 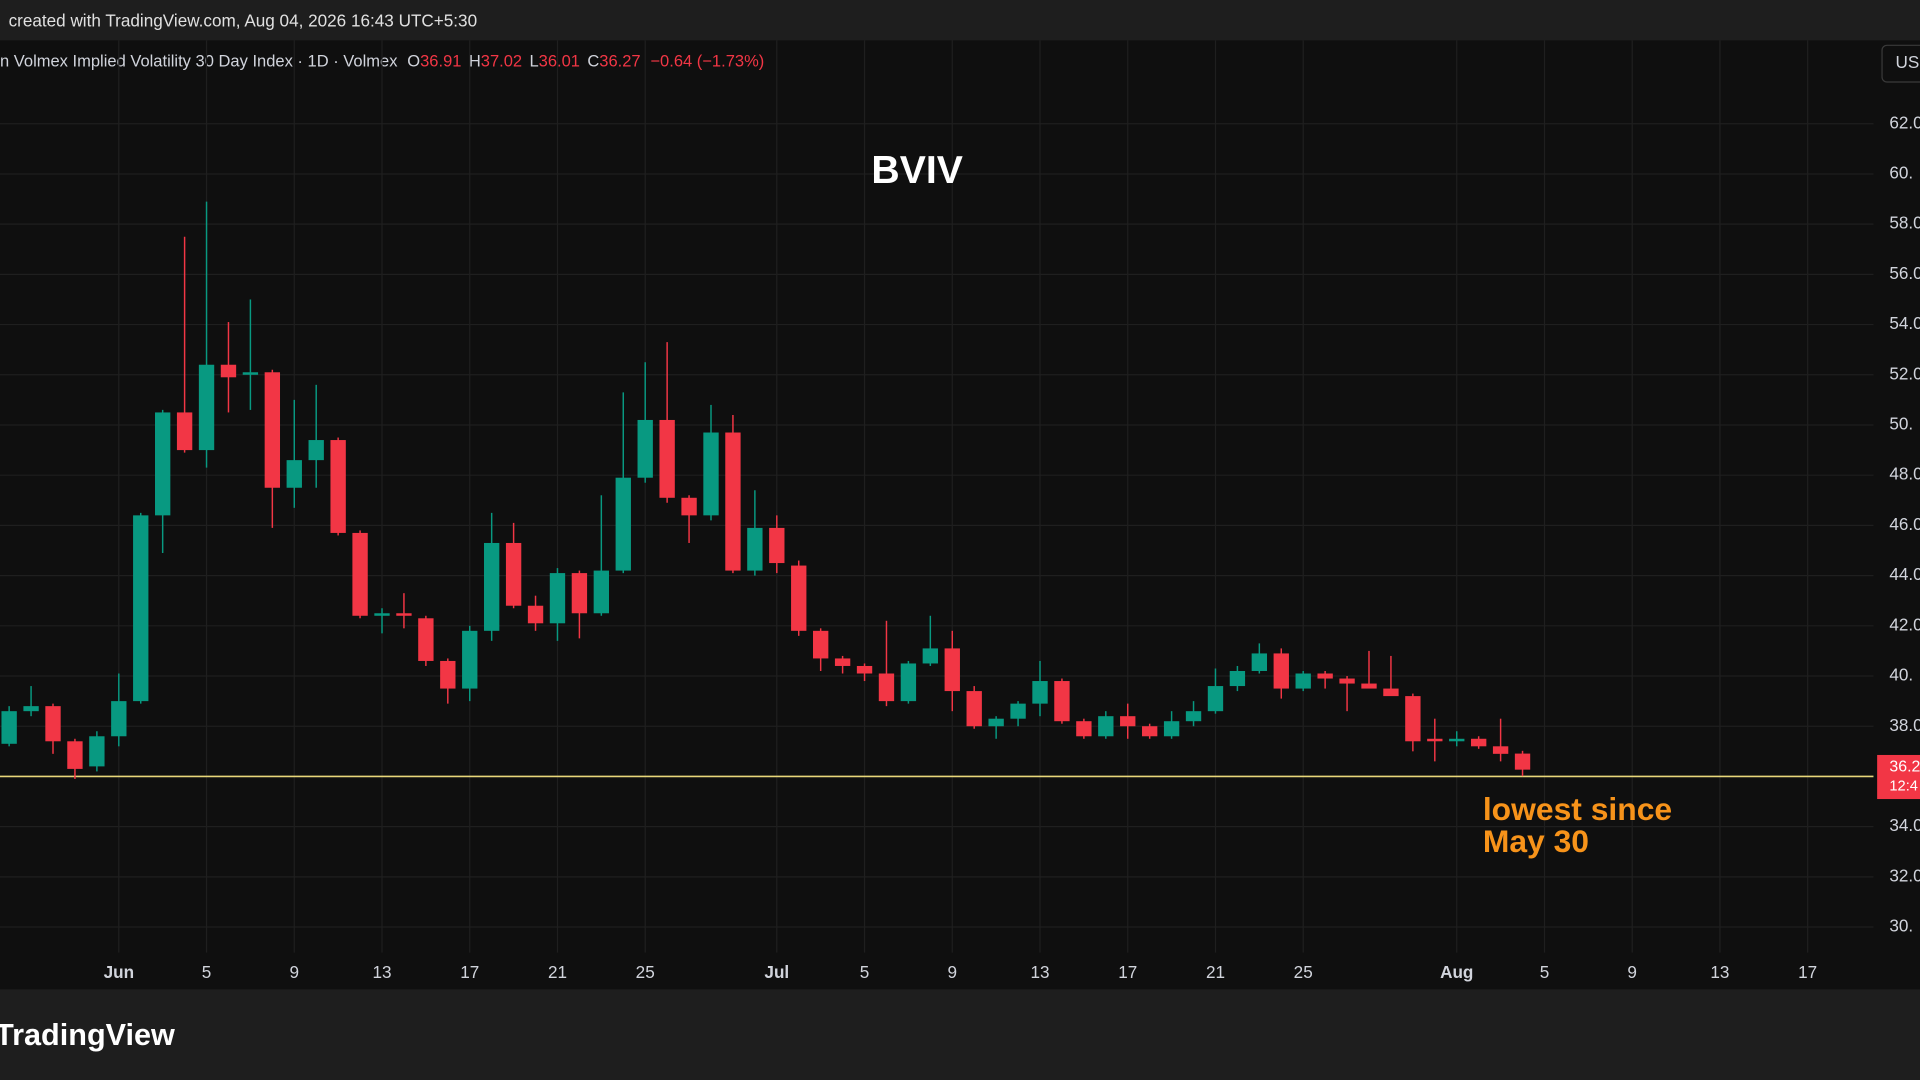 What do you see at coordinates (645, 972) in the screenshot?
I see `x-tick-label: 25` at bounding box center [645, 972].